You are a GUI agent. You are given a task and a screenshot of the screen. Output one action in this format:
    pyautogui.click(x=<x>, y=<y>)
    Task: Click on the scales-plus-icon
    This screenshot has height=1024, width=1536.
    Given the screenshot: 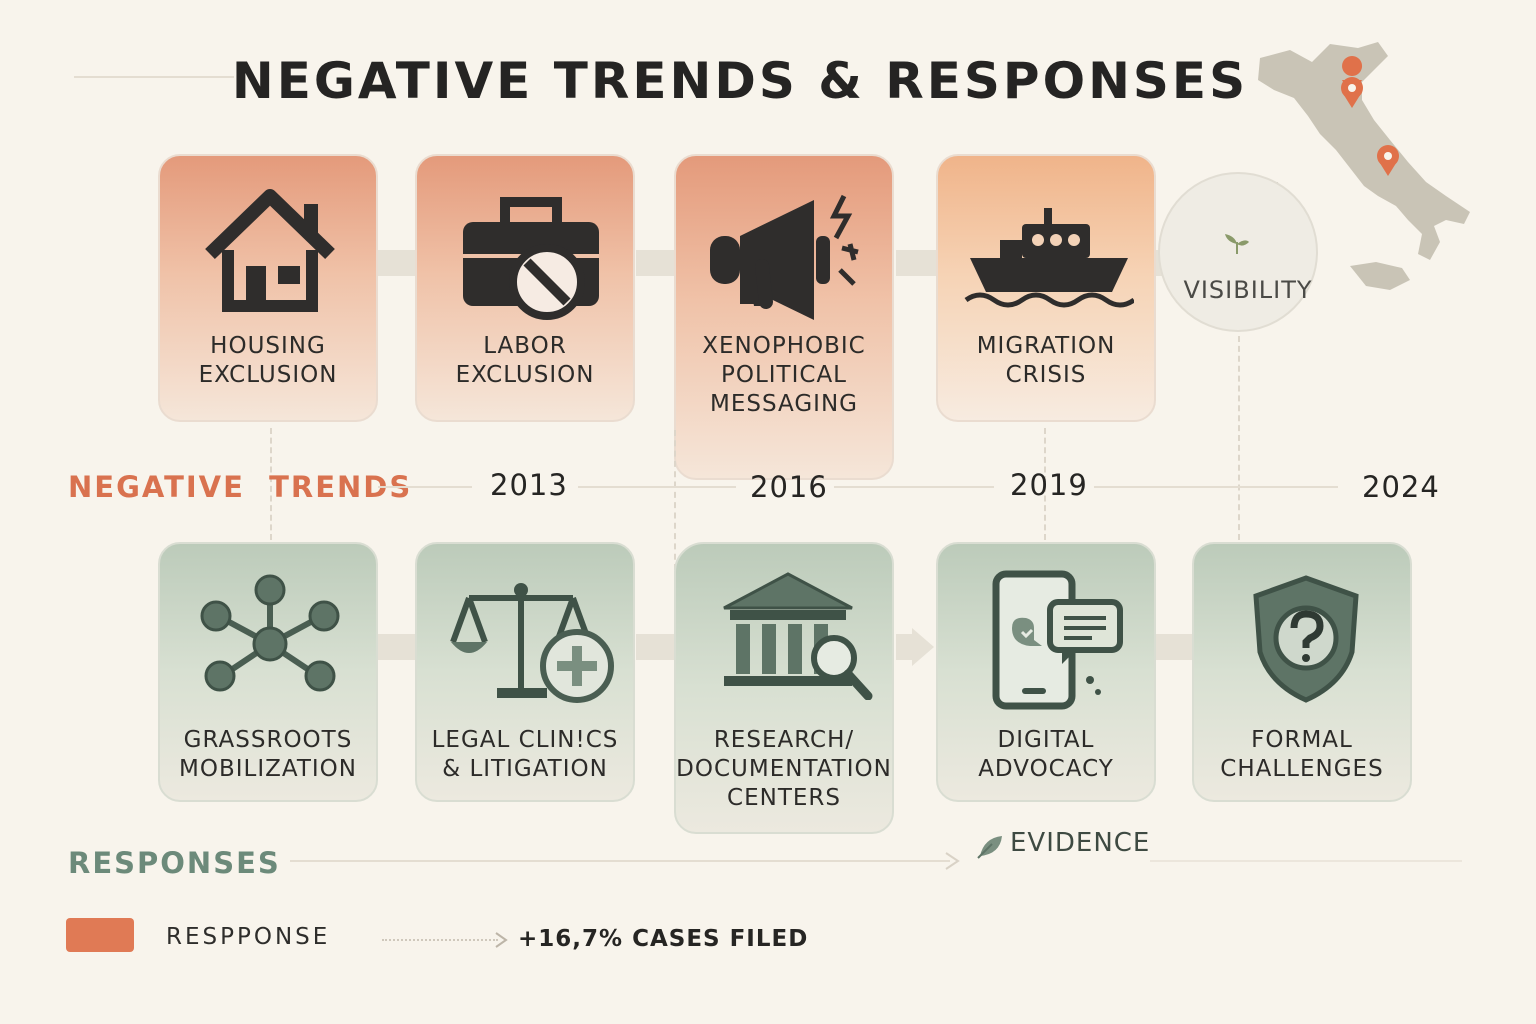 What is the action you would take?
    pyautogui.click(x=532, y=643)
    